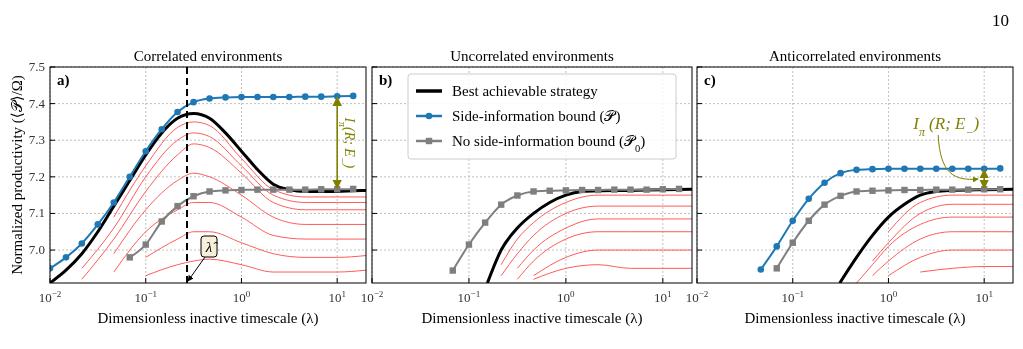 This screenshot has height=349, width=1023. What do you see at coordinates (386, 80) in the screenshot?
I see `annotation: b)` at bounding box center [386, 80].